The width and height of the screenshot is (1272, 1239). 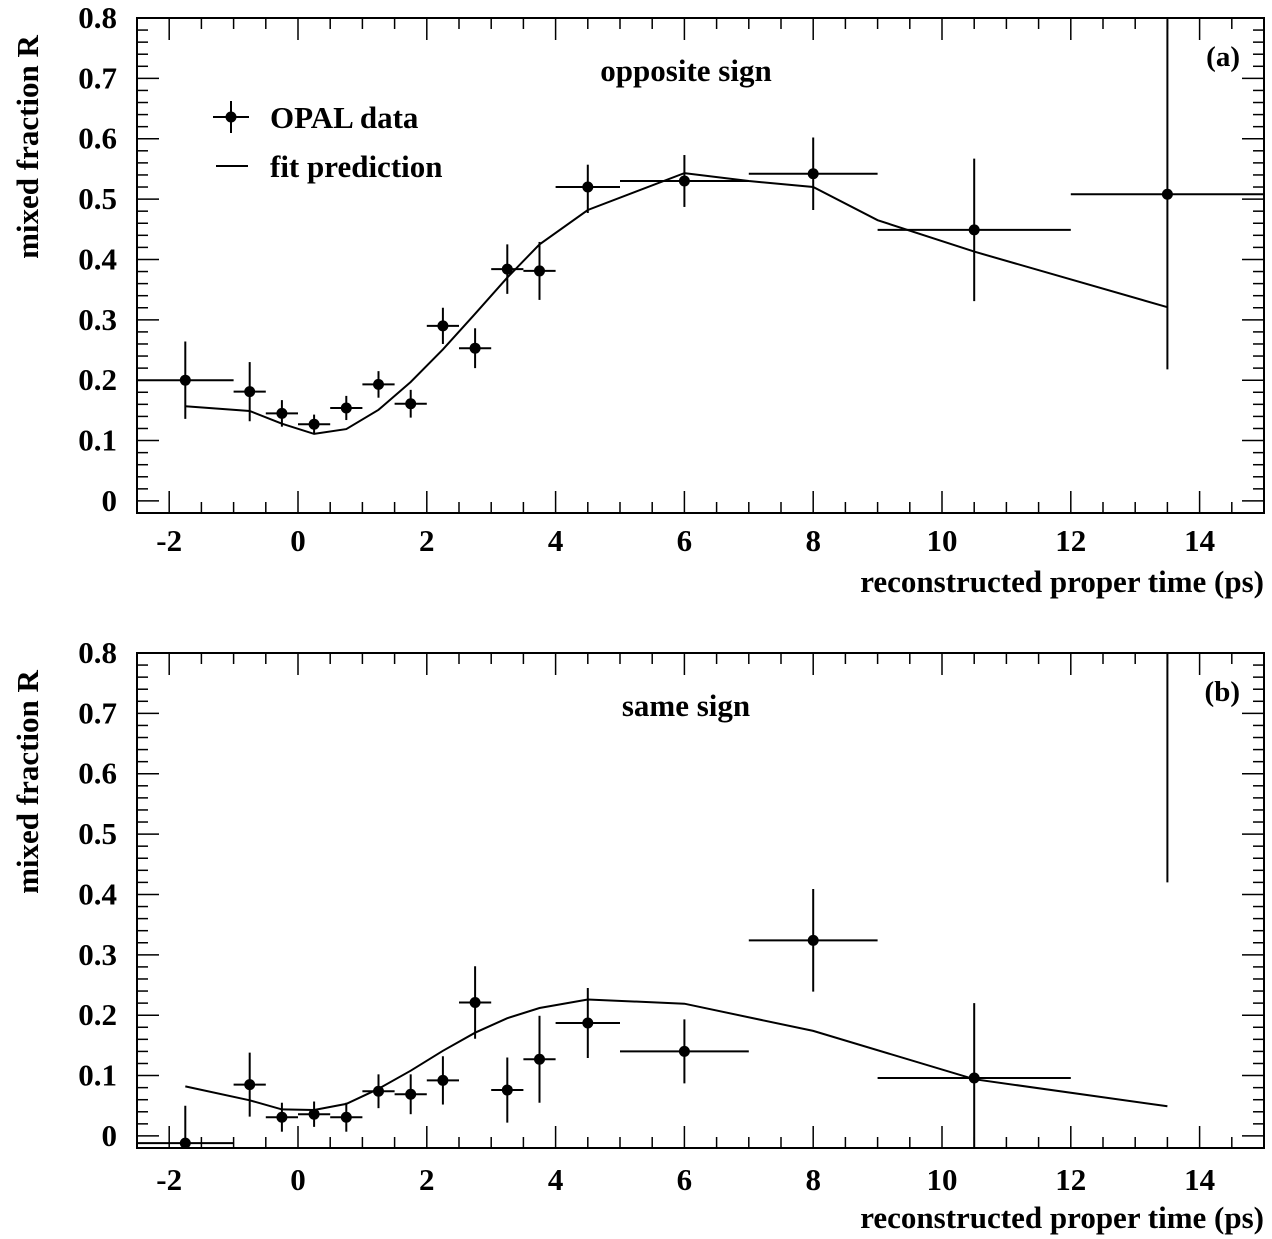 What do you see at coordinates (685, 70) in the screenshot?
I see `panel-title: opposite sign` at bounding box center [685, 70].